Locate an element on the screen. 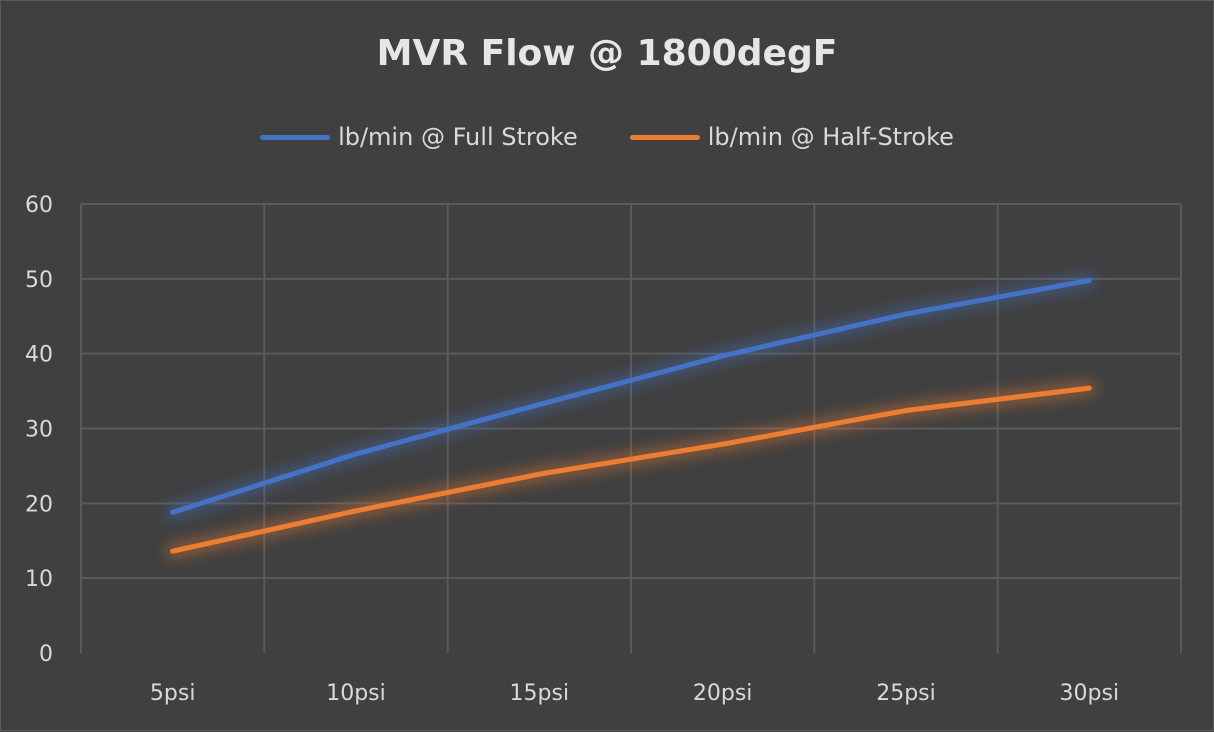 The image size is (1214, 732). y-tick-label: 10 is located at coordinates (39, 579).